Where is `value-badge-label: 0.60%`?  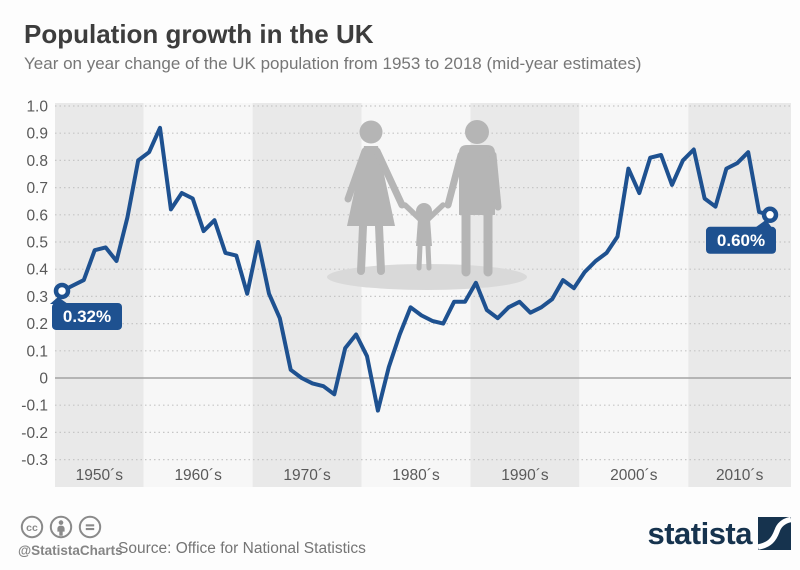 value-badge-label: 0.60% is located at coordinates (741, 240).